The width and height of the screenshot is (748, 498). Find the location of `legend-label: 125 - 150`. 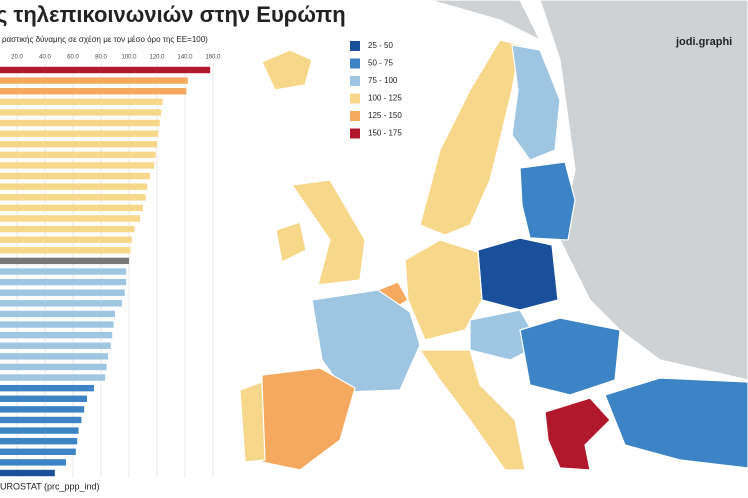

legend-label: 125 - 150 is located at coordinates (385, 115).